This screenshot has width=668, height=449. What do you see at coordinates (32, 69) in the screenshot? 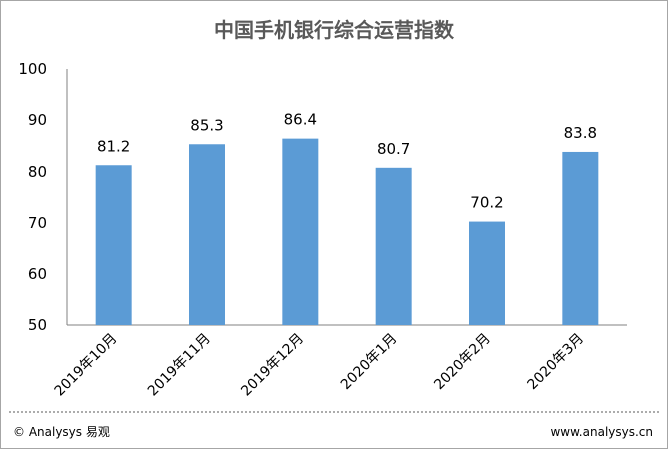
I see `y-tick-label: 100` at bounding box center [32, 69].